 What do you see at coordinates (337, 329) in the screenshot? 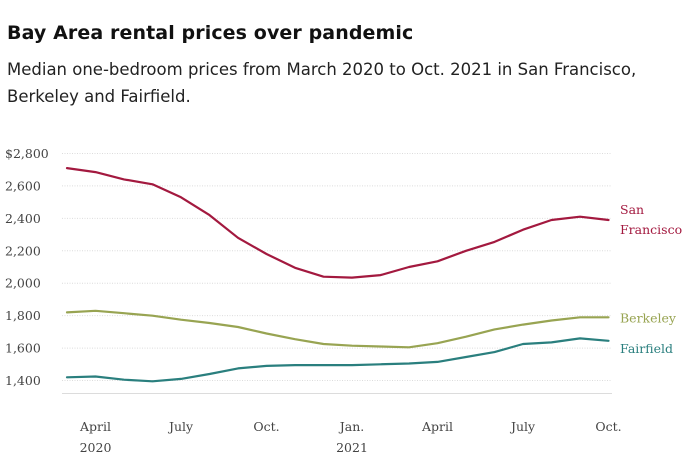
I see `series-line-berkeley` at bounding box center [337, 329].